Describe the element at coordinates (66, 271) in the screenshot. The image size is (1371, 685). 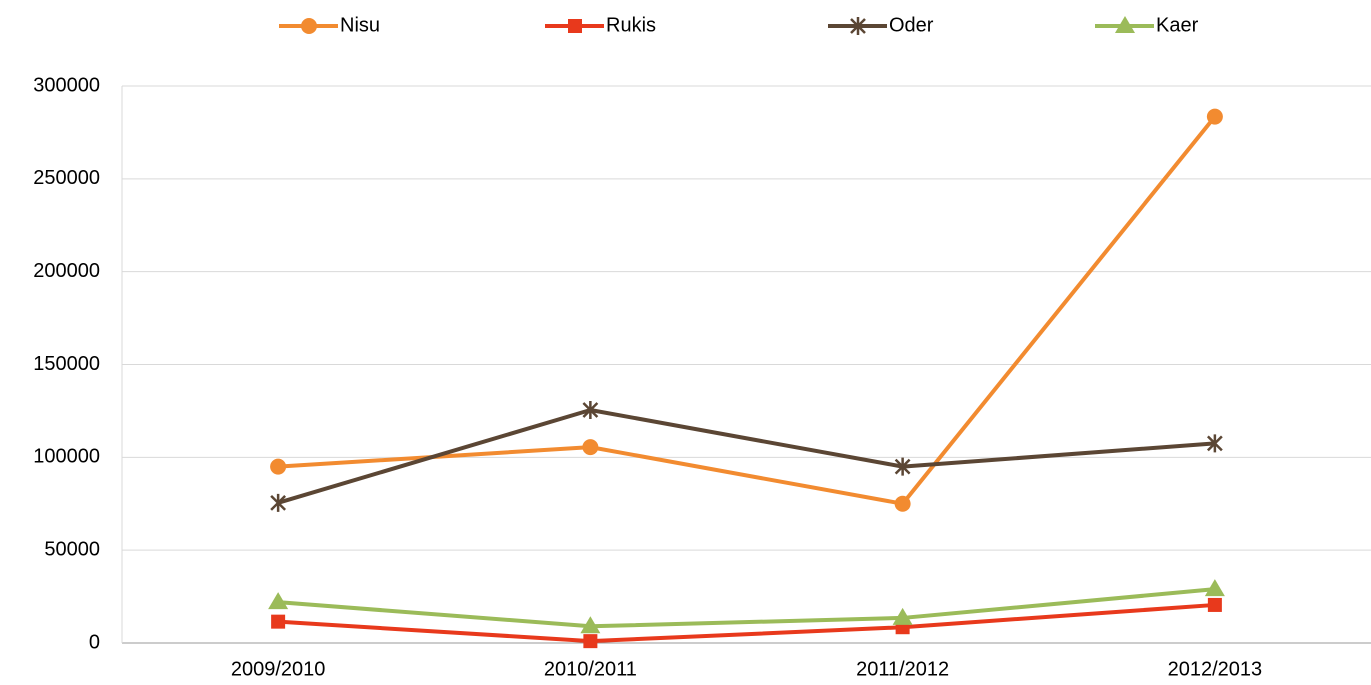
I see `y-tick-label: 200000` at that location.